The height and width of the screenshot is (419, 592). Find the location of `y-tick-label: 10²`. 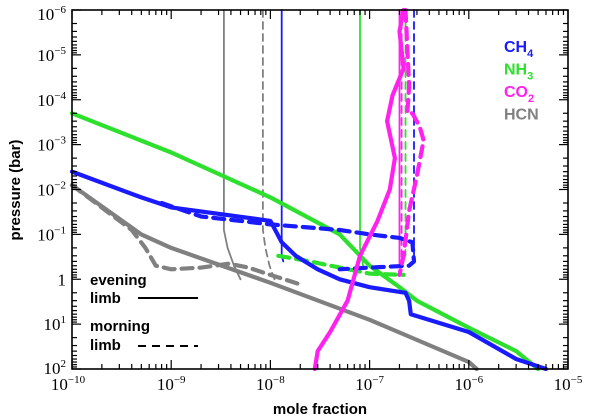

y-tick-label: 10² is located at coordinates (55, 368).